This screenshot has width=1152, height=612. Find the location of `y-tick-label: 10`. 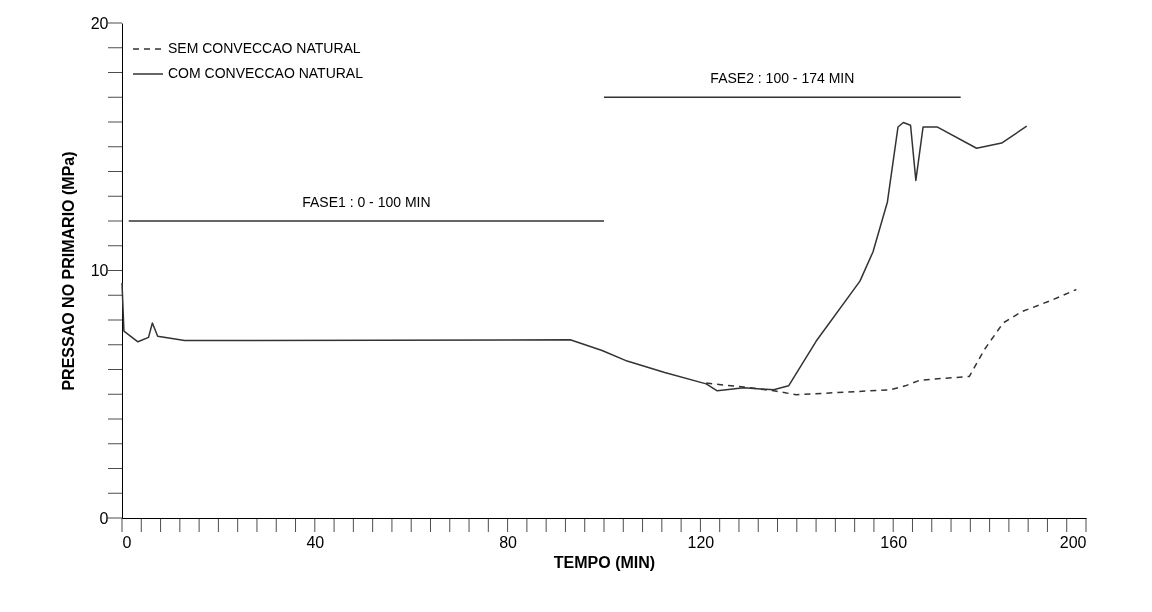

y-tick-label: 10 is located at coordinates (99, 270).